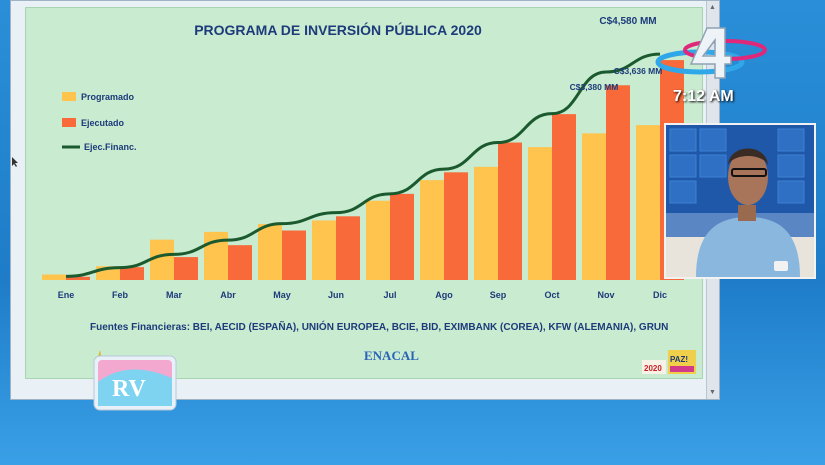 The image size is (825, 465). What do you see at coordinates (103, 123) in the screenshot?
I see `legend-label-ejecutado: Ejecutado` at bounding box center [103, 123].